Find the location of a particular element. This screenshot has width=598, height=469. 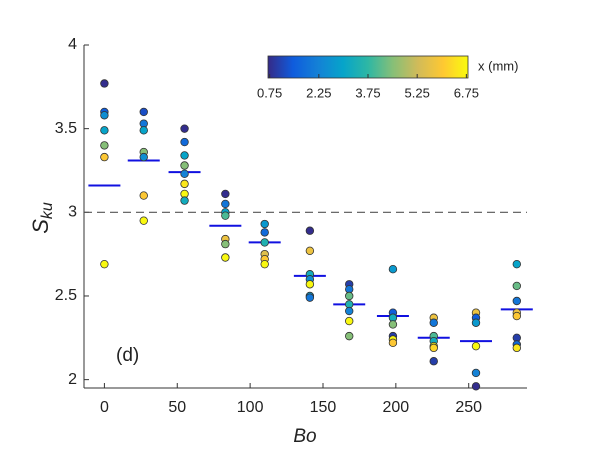

x-tick-label: 100 is located at coordinates (250, 407).